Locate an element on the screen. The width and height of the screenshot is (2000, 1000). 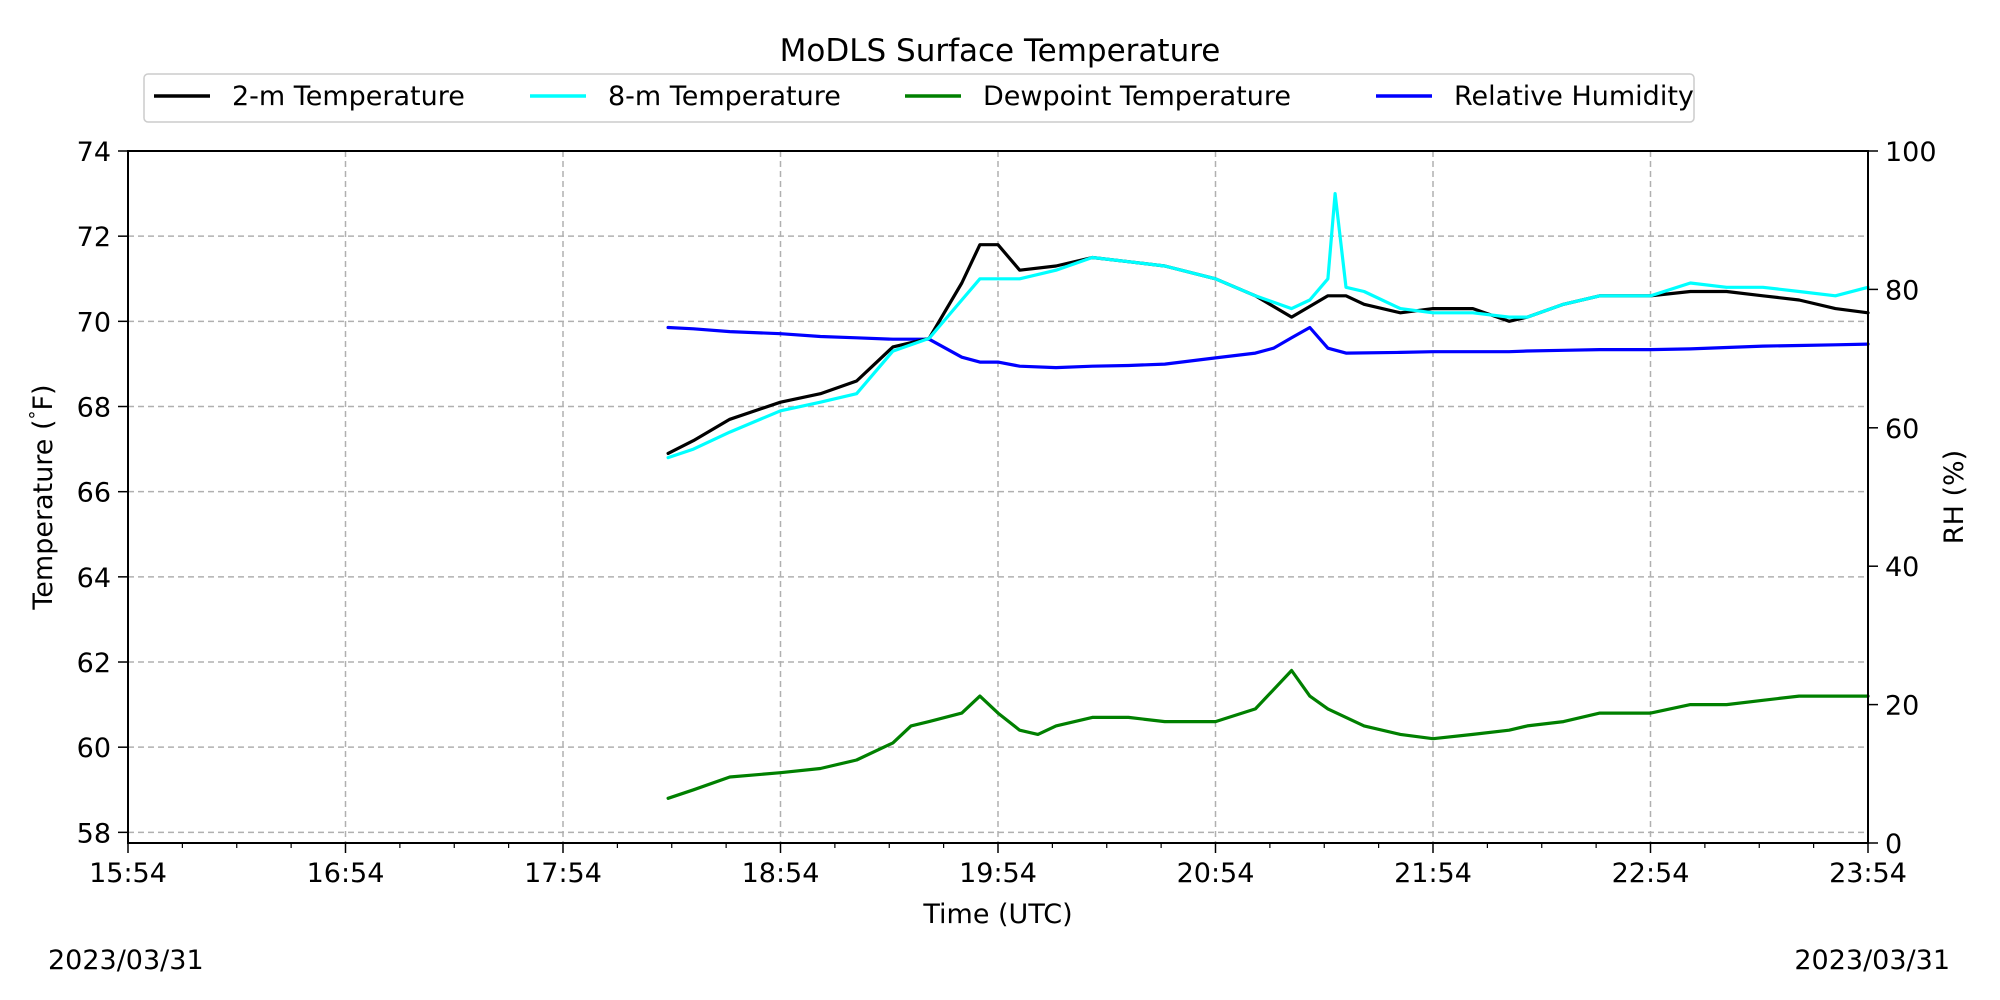
legend-label-8-m-temperature: 8-m Temperature is located at coordinates (724, 96).